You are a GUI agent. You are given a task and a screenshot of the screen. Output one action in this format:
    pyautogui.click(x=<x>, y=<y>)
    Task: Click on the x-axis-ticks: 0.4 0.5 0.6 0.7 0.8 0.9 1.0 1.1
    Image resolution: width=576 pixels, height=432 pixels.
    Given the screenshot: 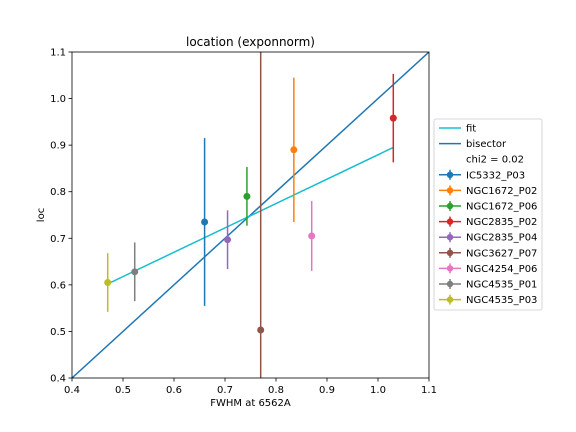 What is the action you would take?
    pyautogui.click(x=250, y=387)
    